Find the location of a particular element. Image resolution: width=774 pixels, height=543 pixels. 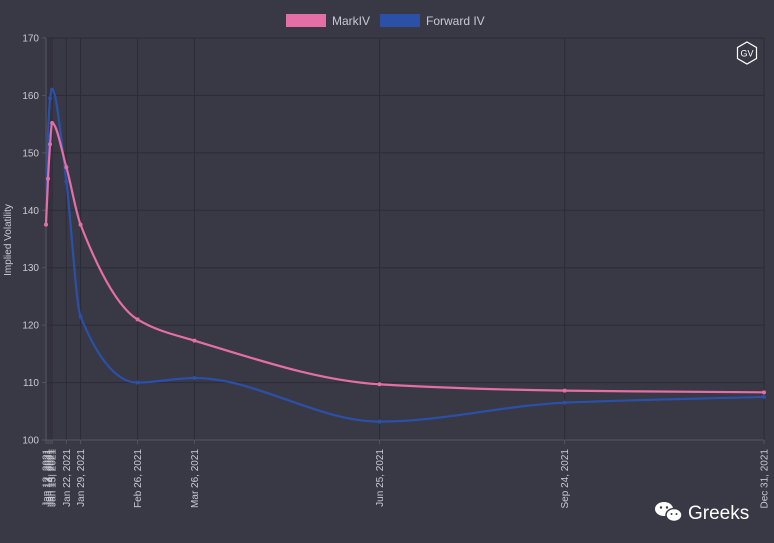

x-tick-label: Jan 13, 2021 is located at coordinates (49, 478).